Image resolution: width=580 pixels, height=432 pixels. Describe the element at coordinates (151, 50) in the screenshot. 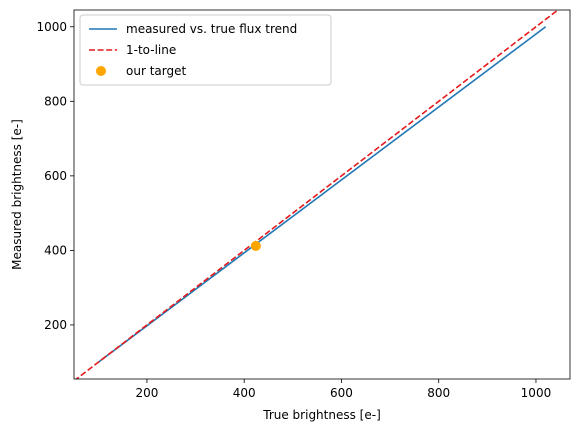

I see `legend-label: 1-to-line` at that location.